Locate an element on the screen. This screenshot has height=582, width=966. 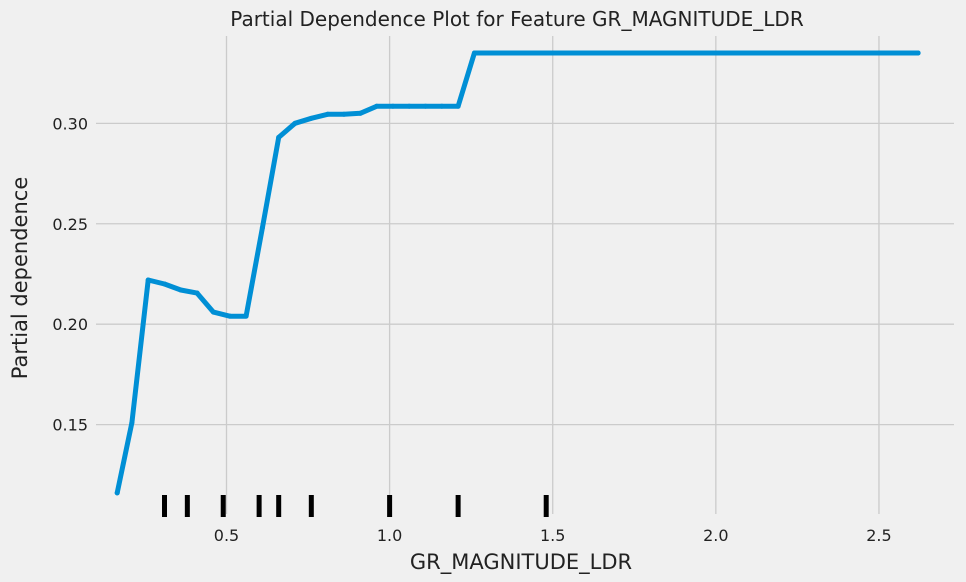
x-axis-ticks: 0.5 1.0 1.5 2.0 2.5 is located at coordinates (553, 535).